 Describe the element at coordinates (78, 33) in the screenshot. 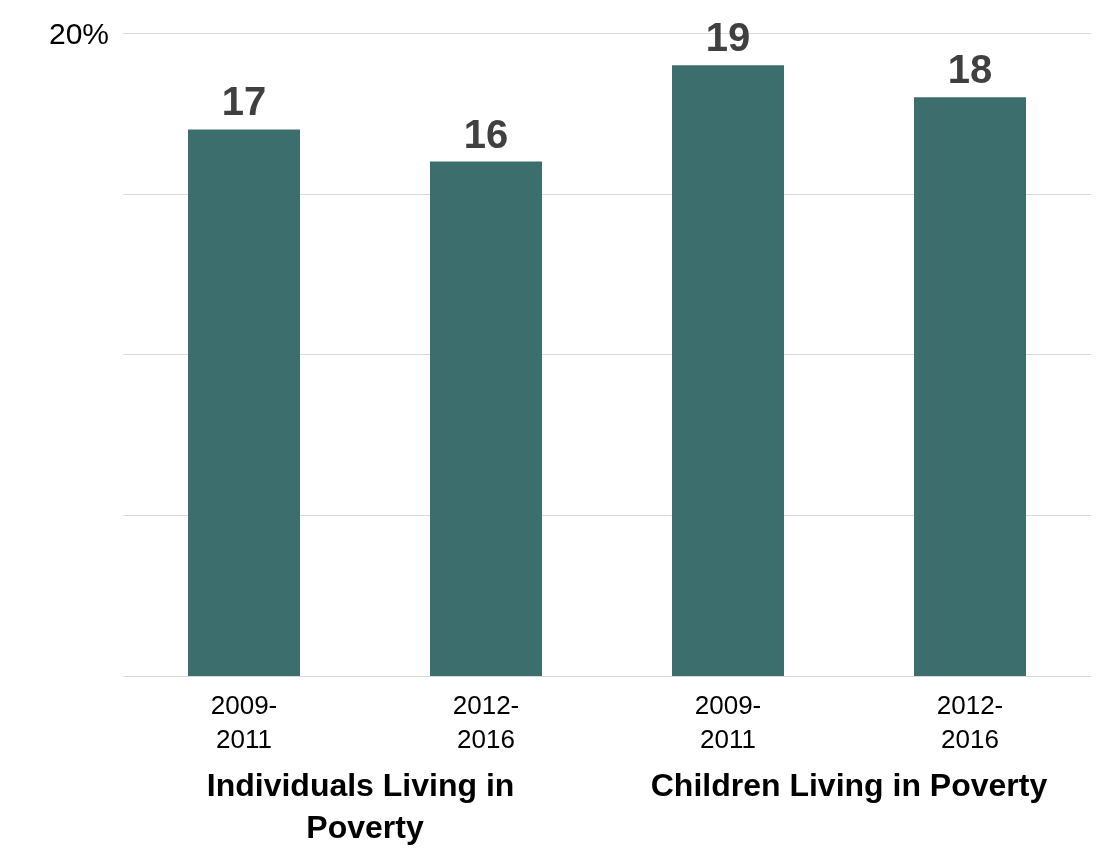

I see `y-tick-label: 20%` at that location.